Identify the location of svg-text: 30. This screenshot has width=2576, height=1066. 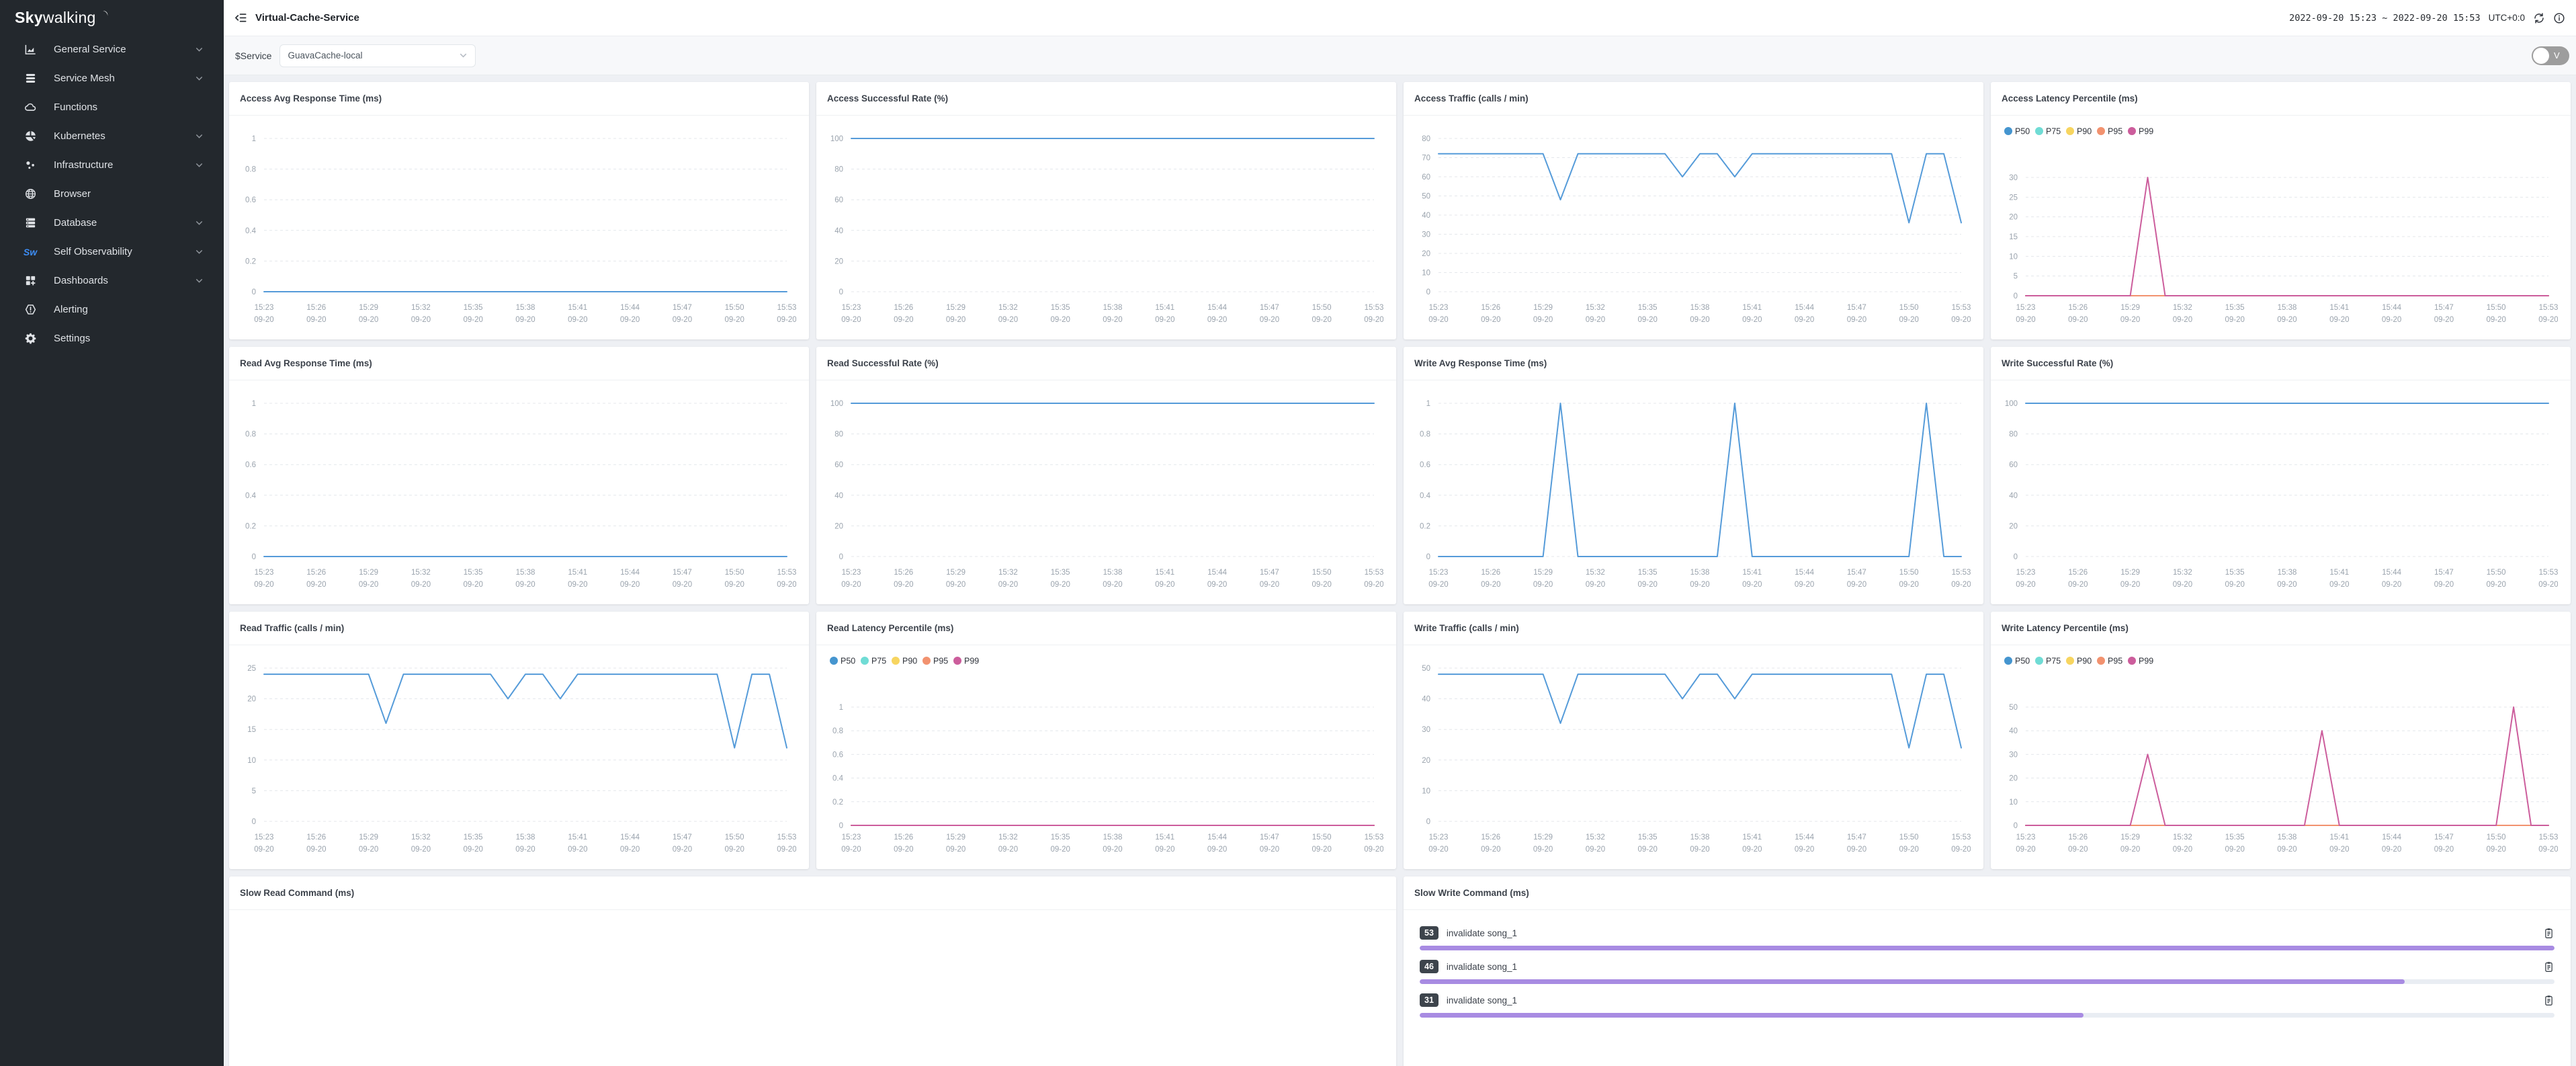
(1426, 730).